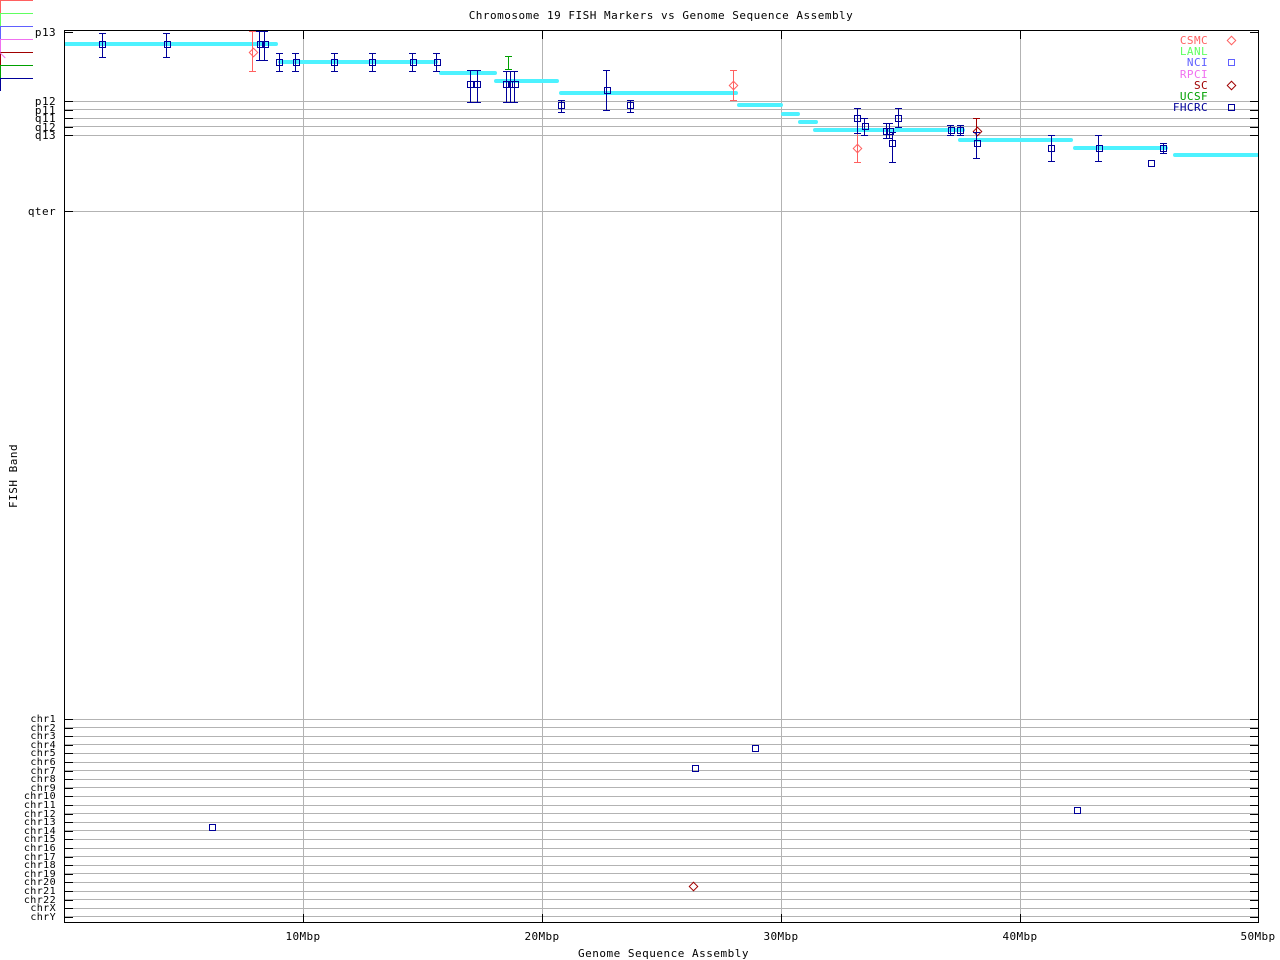 The width and height of the screenshot is (1280, 960). I want to click on y-tick-label: chr19, so click(39, 874).